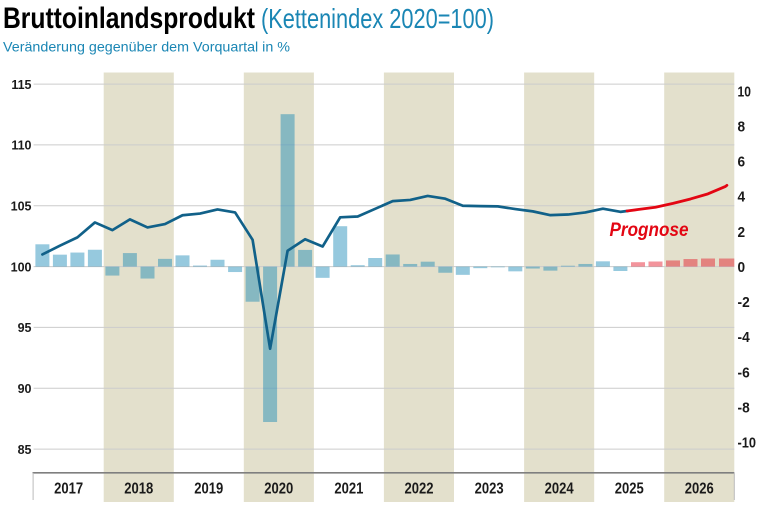 Image resolution: width=768 pixels, height=512 pixels. What do you see at coordinates (138, 488) in the screenshot?
I see `svg-text: 2018` at bounding box center [138, 488].